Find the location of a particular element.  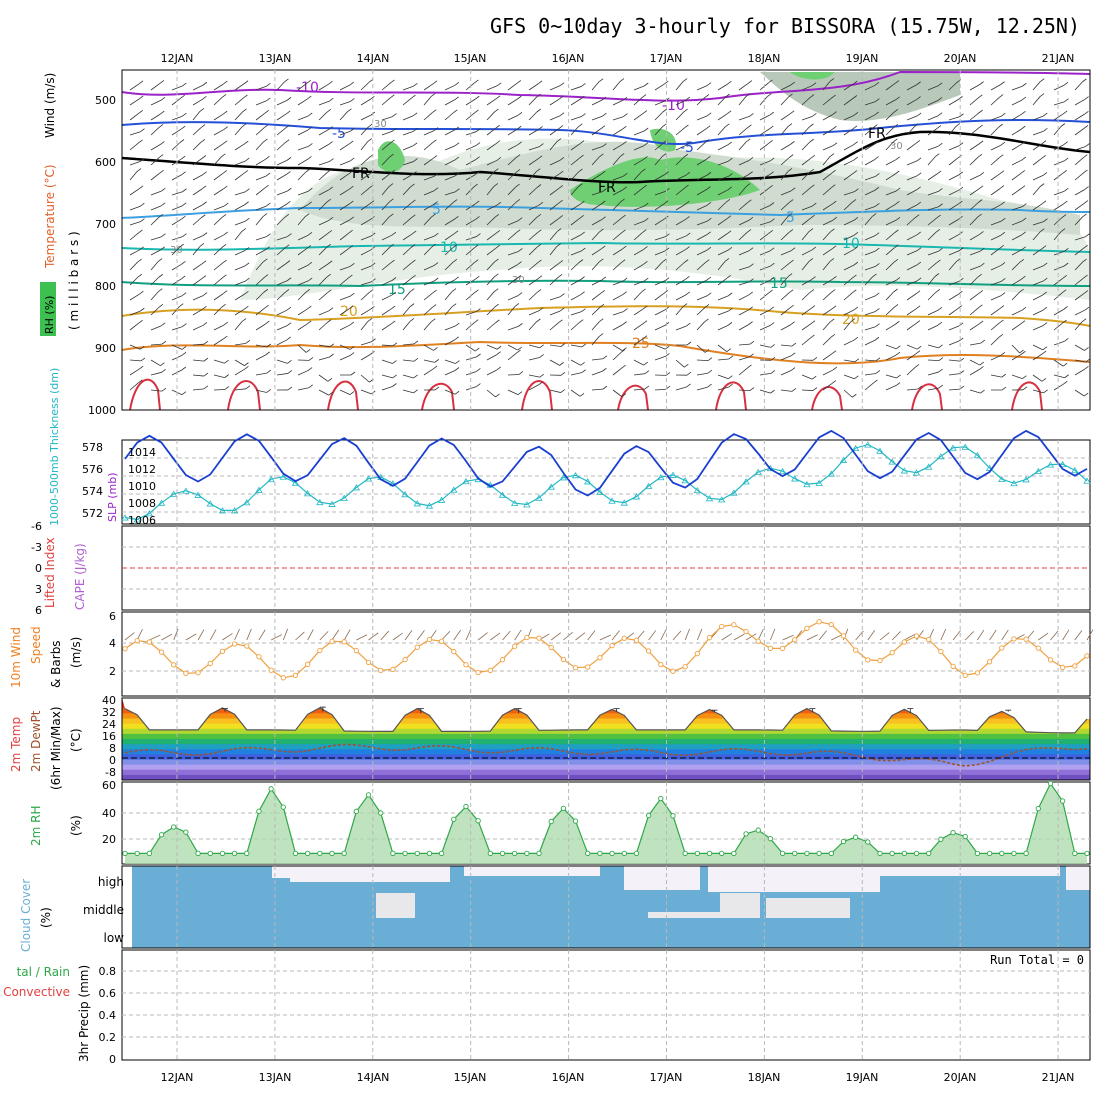

date-label: 13JAN is located at coordinates (275, 58).